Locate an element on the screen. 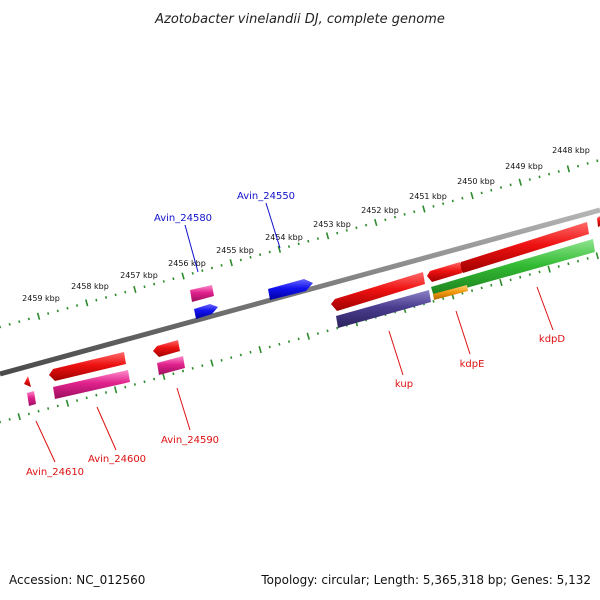  label-avin-24580: Avin_24580 is located at coordinates (183, 218).